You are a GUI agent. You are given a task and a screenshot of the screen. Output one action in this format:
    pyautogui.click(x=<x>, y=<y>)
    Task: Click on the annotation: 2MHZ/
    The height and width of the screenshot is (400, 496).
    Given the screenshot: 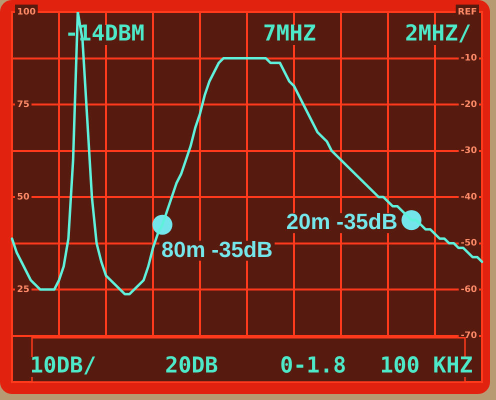 What is the action you would take?
    pyautogui.click(x=438, y=34)
    